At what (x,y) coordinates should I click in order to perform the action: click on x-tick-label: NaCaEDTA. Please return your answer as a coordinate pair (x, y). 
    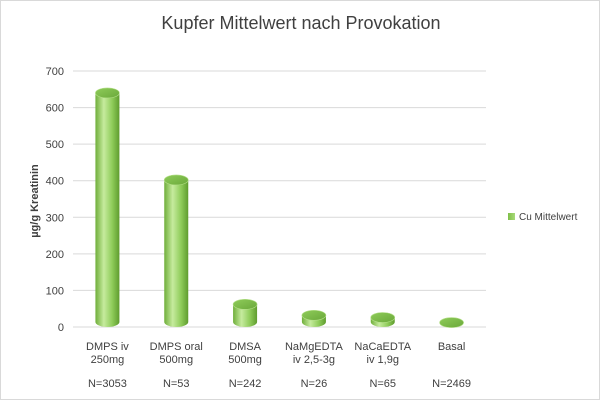
    Looking at the image, I should click on (382, 347).